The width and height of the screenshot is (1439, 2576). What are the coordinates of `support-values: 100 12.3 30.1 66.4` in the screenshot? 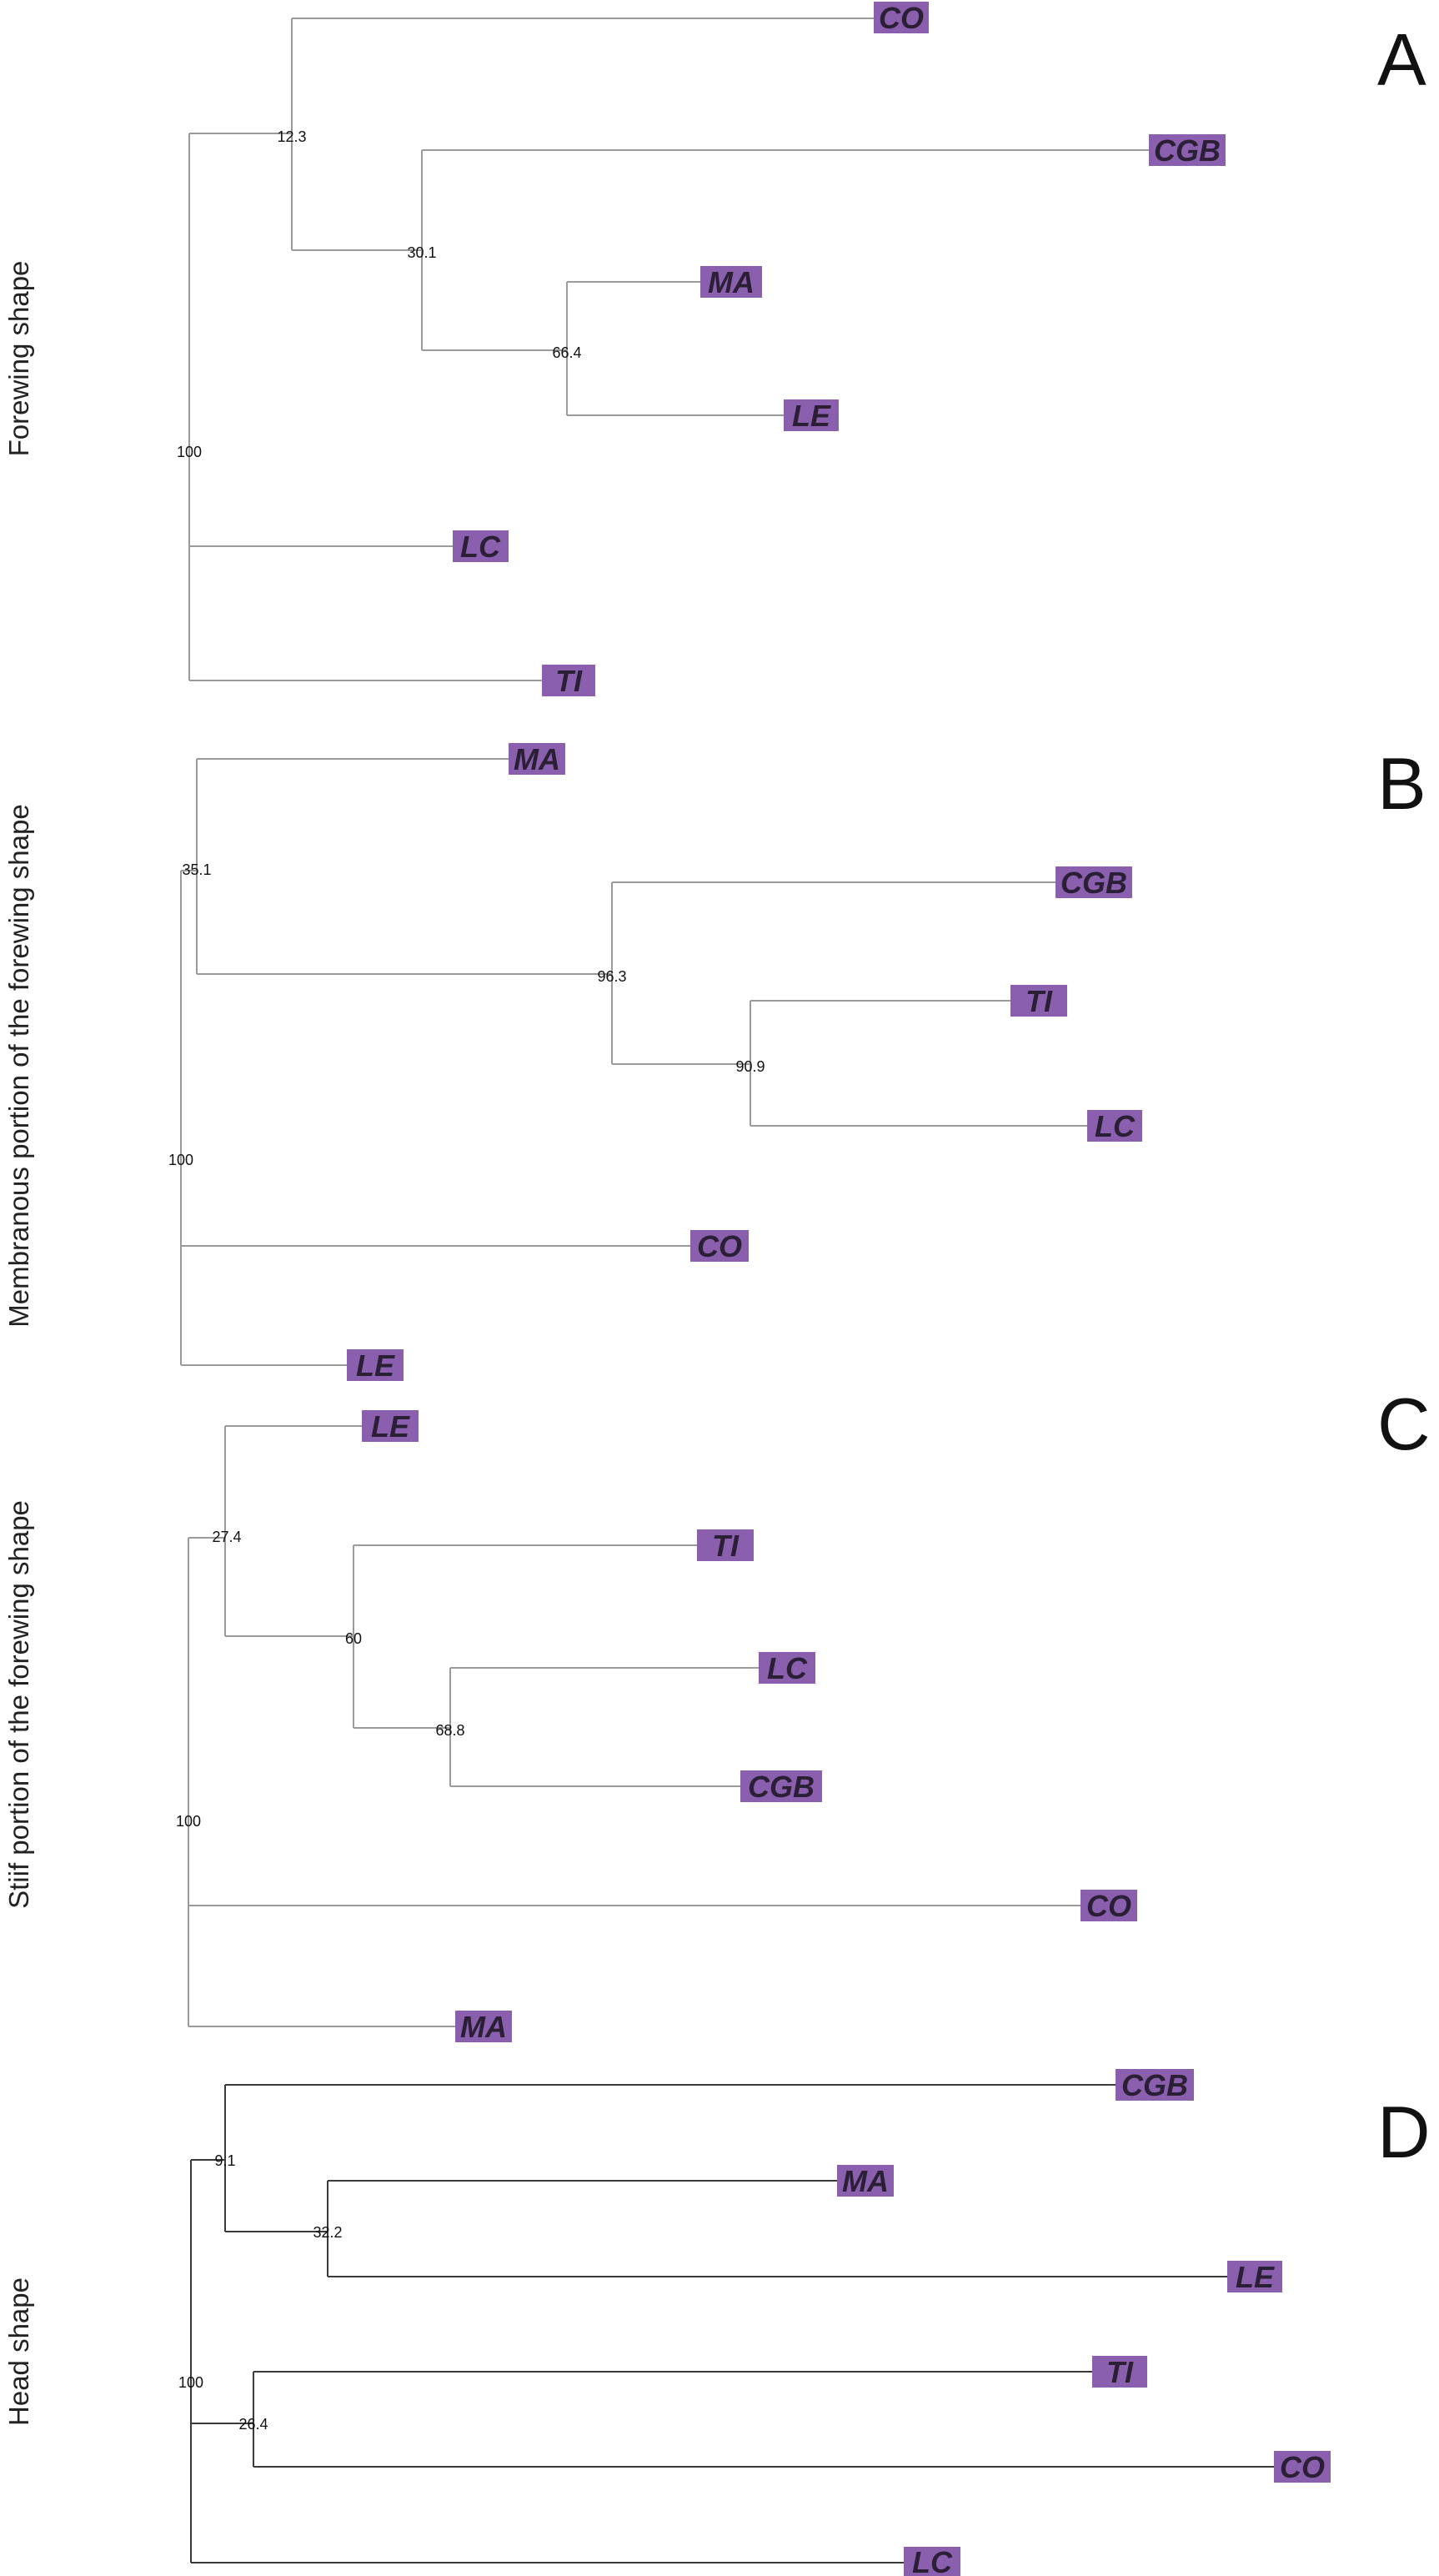 It's located at (379, 294).